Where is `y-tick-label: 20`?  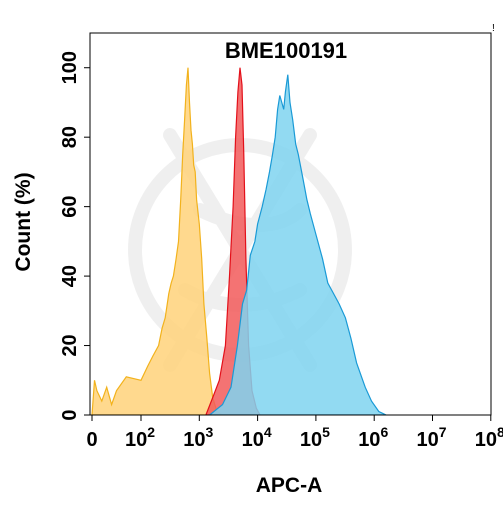
y-tick-label: 20 is located at coordinates (70, 345).